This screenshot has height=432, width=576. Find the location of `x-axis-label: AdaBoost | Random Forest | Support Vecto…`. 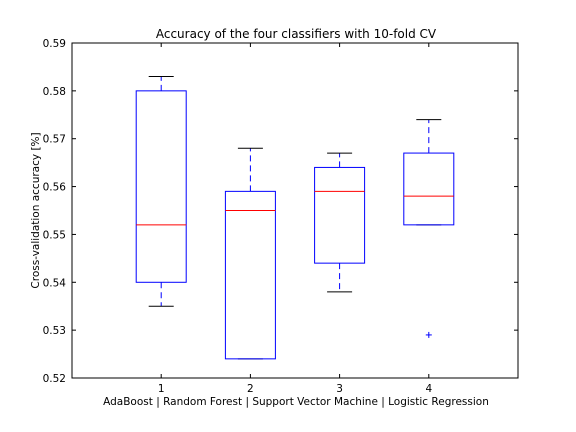

x-axis-label: AdaBoost | Random Forest | Support Vecto… is located at coordinates (296, 402).